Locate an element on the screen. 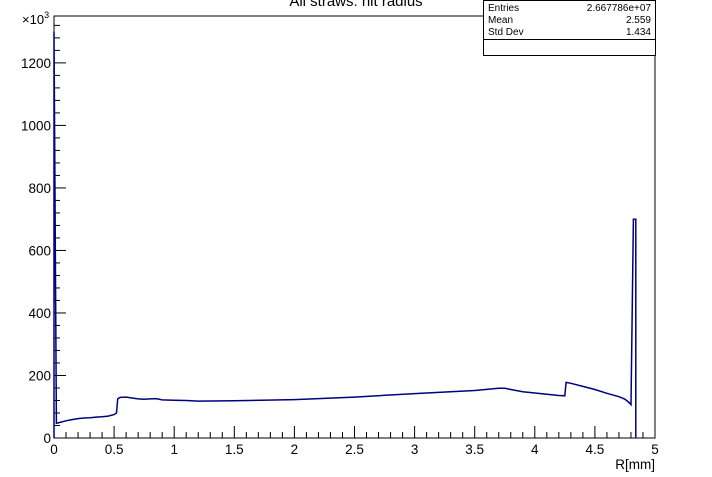 This screenshot has height=477, width=712. x-tick-label: 3 is located at coordinates (415, 449).